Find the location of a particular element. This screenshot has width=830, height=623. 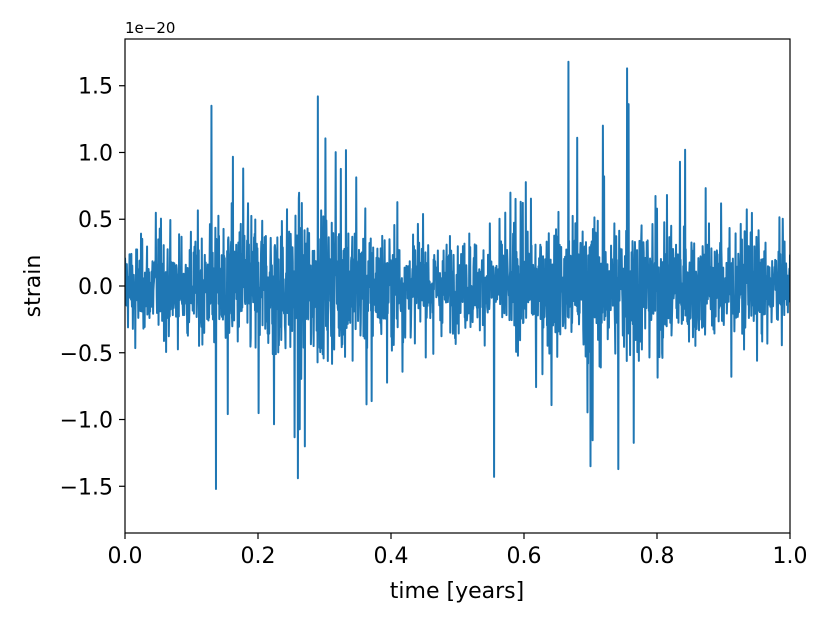

y-axis-ticks: −1.5 −1.0 −0.5 0.0 0.5 1.0 1.5 is located at coordinates (92, 287).